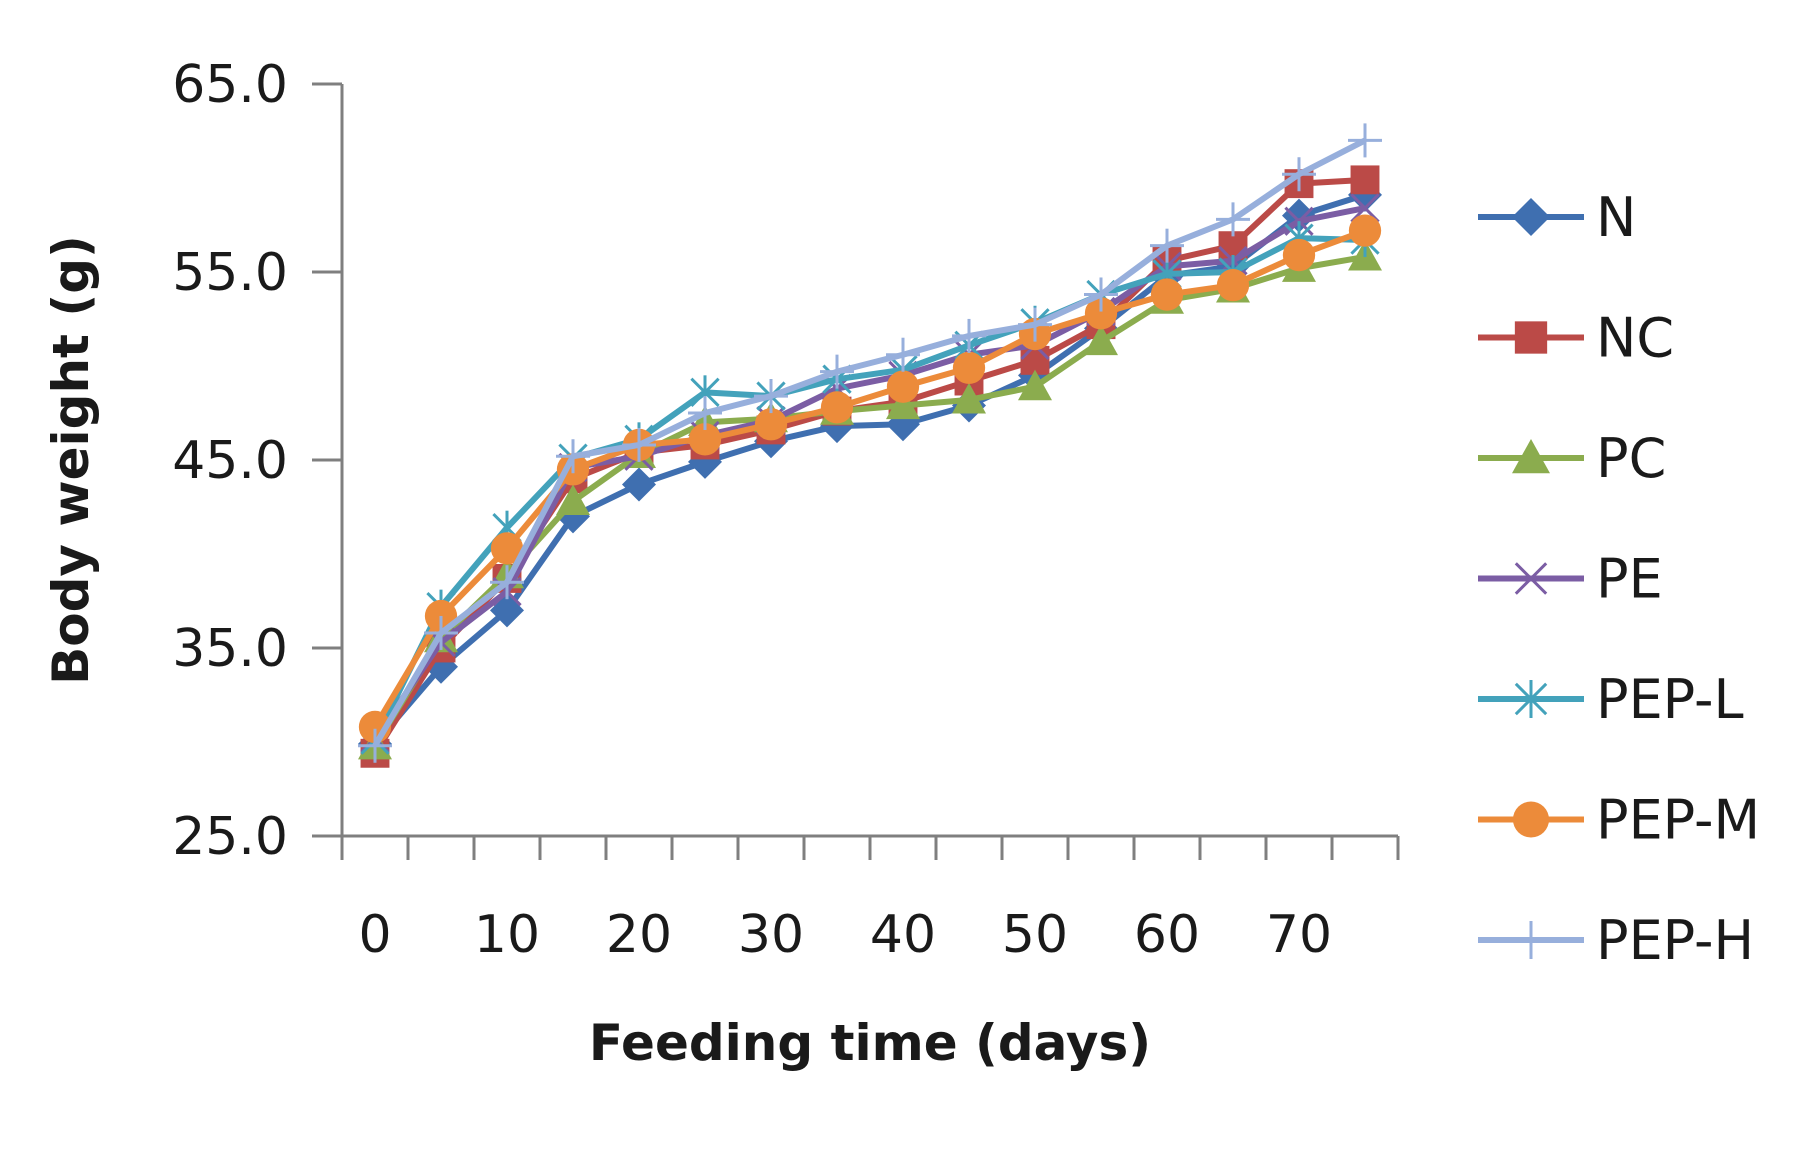 The image size is (1800, 1169). What do you see at coordinates (1299, 935) in the screenshot?
I see `x-tick-label: 70` at bounding box center [1299, 935].